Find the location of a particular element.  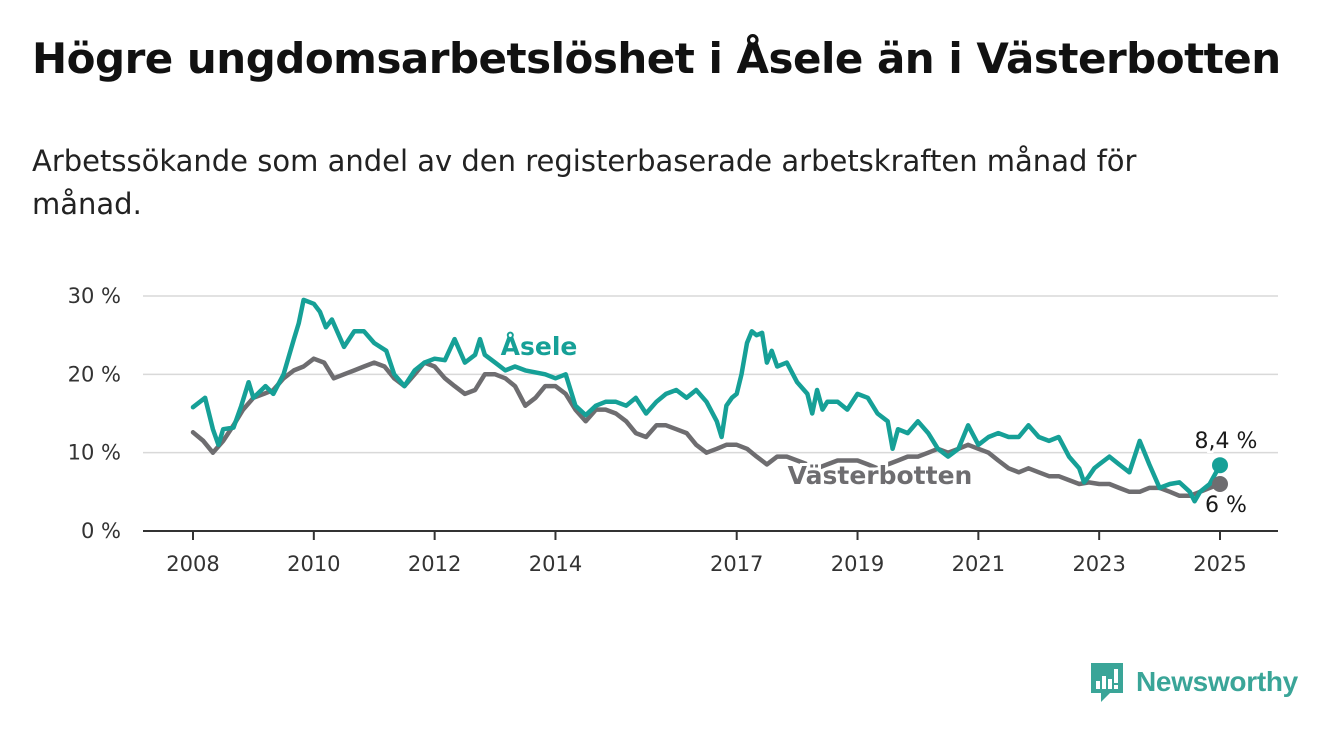

brand-name: Newsworthy is located at coordinates (1217, 681).